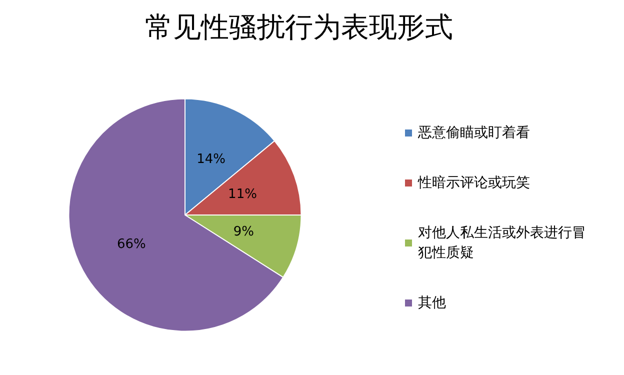 Image resolution: width=624 pixels, height=375 pixels. I want to click on legend-label: 对他人私生活或外表进行冒犯性质疑, so click(502, 243).